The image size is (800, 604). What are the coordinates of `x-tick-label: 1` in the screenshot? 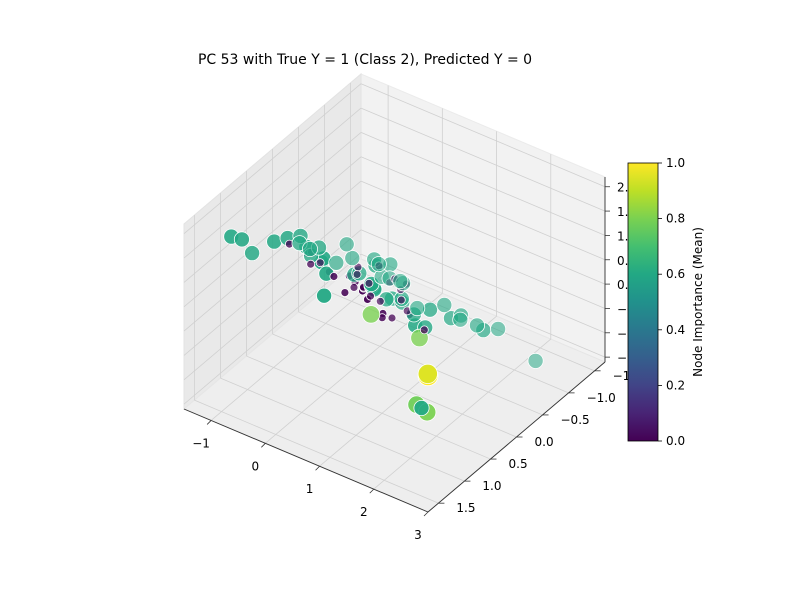 It's located at (310, 489).